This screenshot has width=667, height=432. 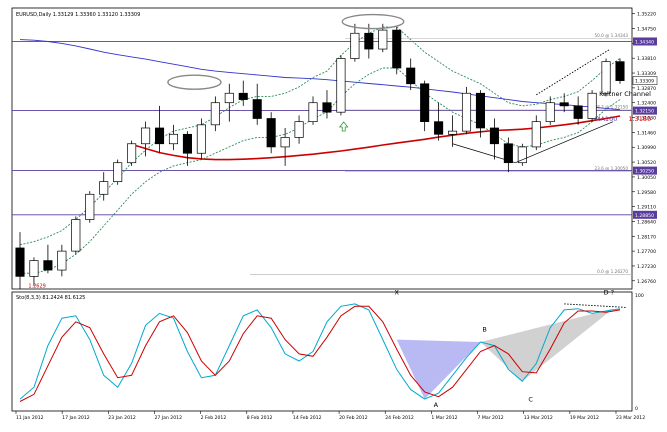 What do you see at coordinates (612, 168) in the screenshot?
I see `fib-level-label: 23.6 @ 1.30050` at bounding box center [612, 168].